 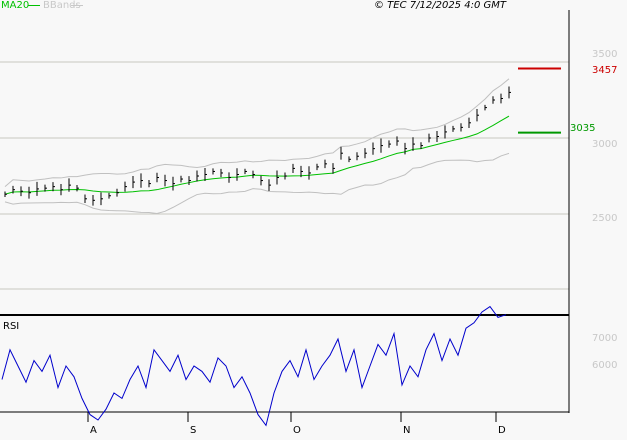 I want to click on legend-ma20-swatch, so click(x=34, y=5).